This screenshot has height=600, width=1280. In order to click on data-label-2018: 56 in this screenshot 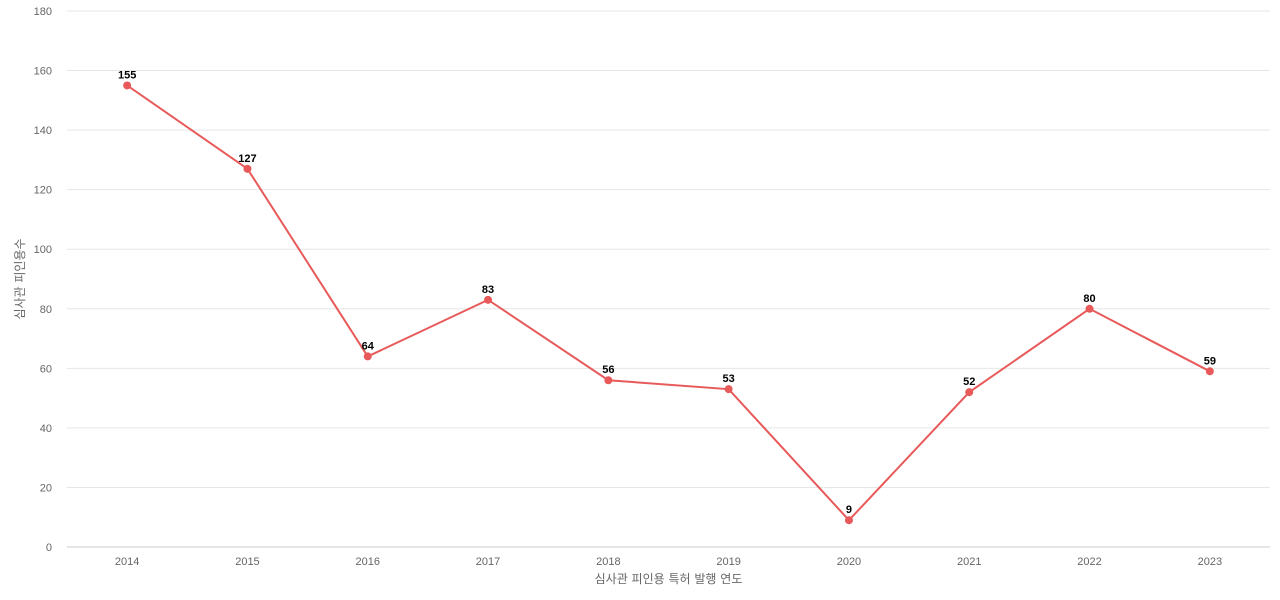, I will do `click(608, 370)`.